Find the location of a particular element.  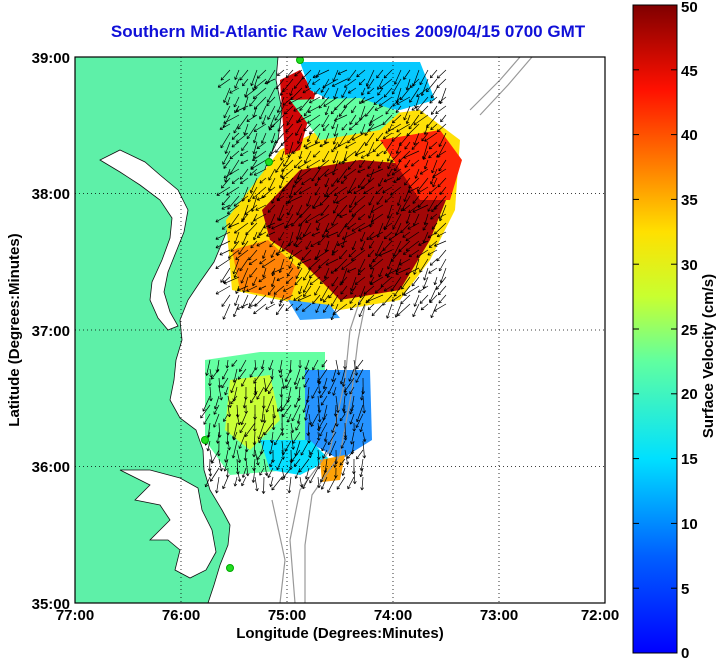

colorbar-tick-label: 5 is located at coordinates (685, 589).